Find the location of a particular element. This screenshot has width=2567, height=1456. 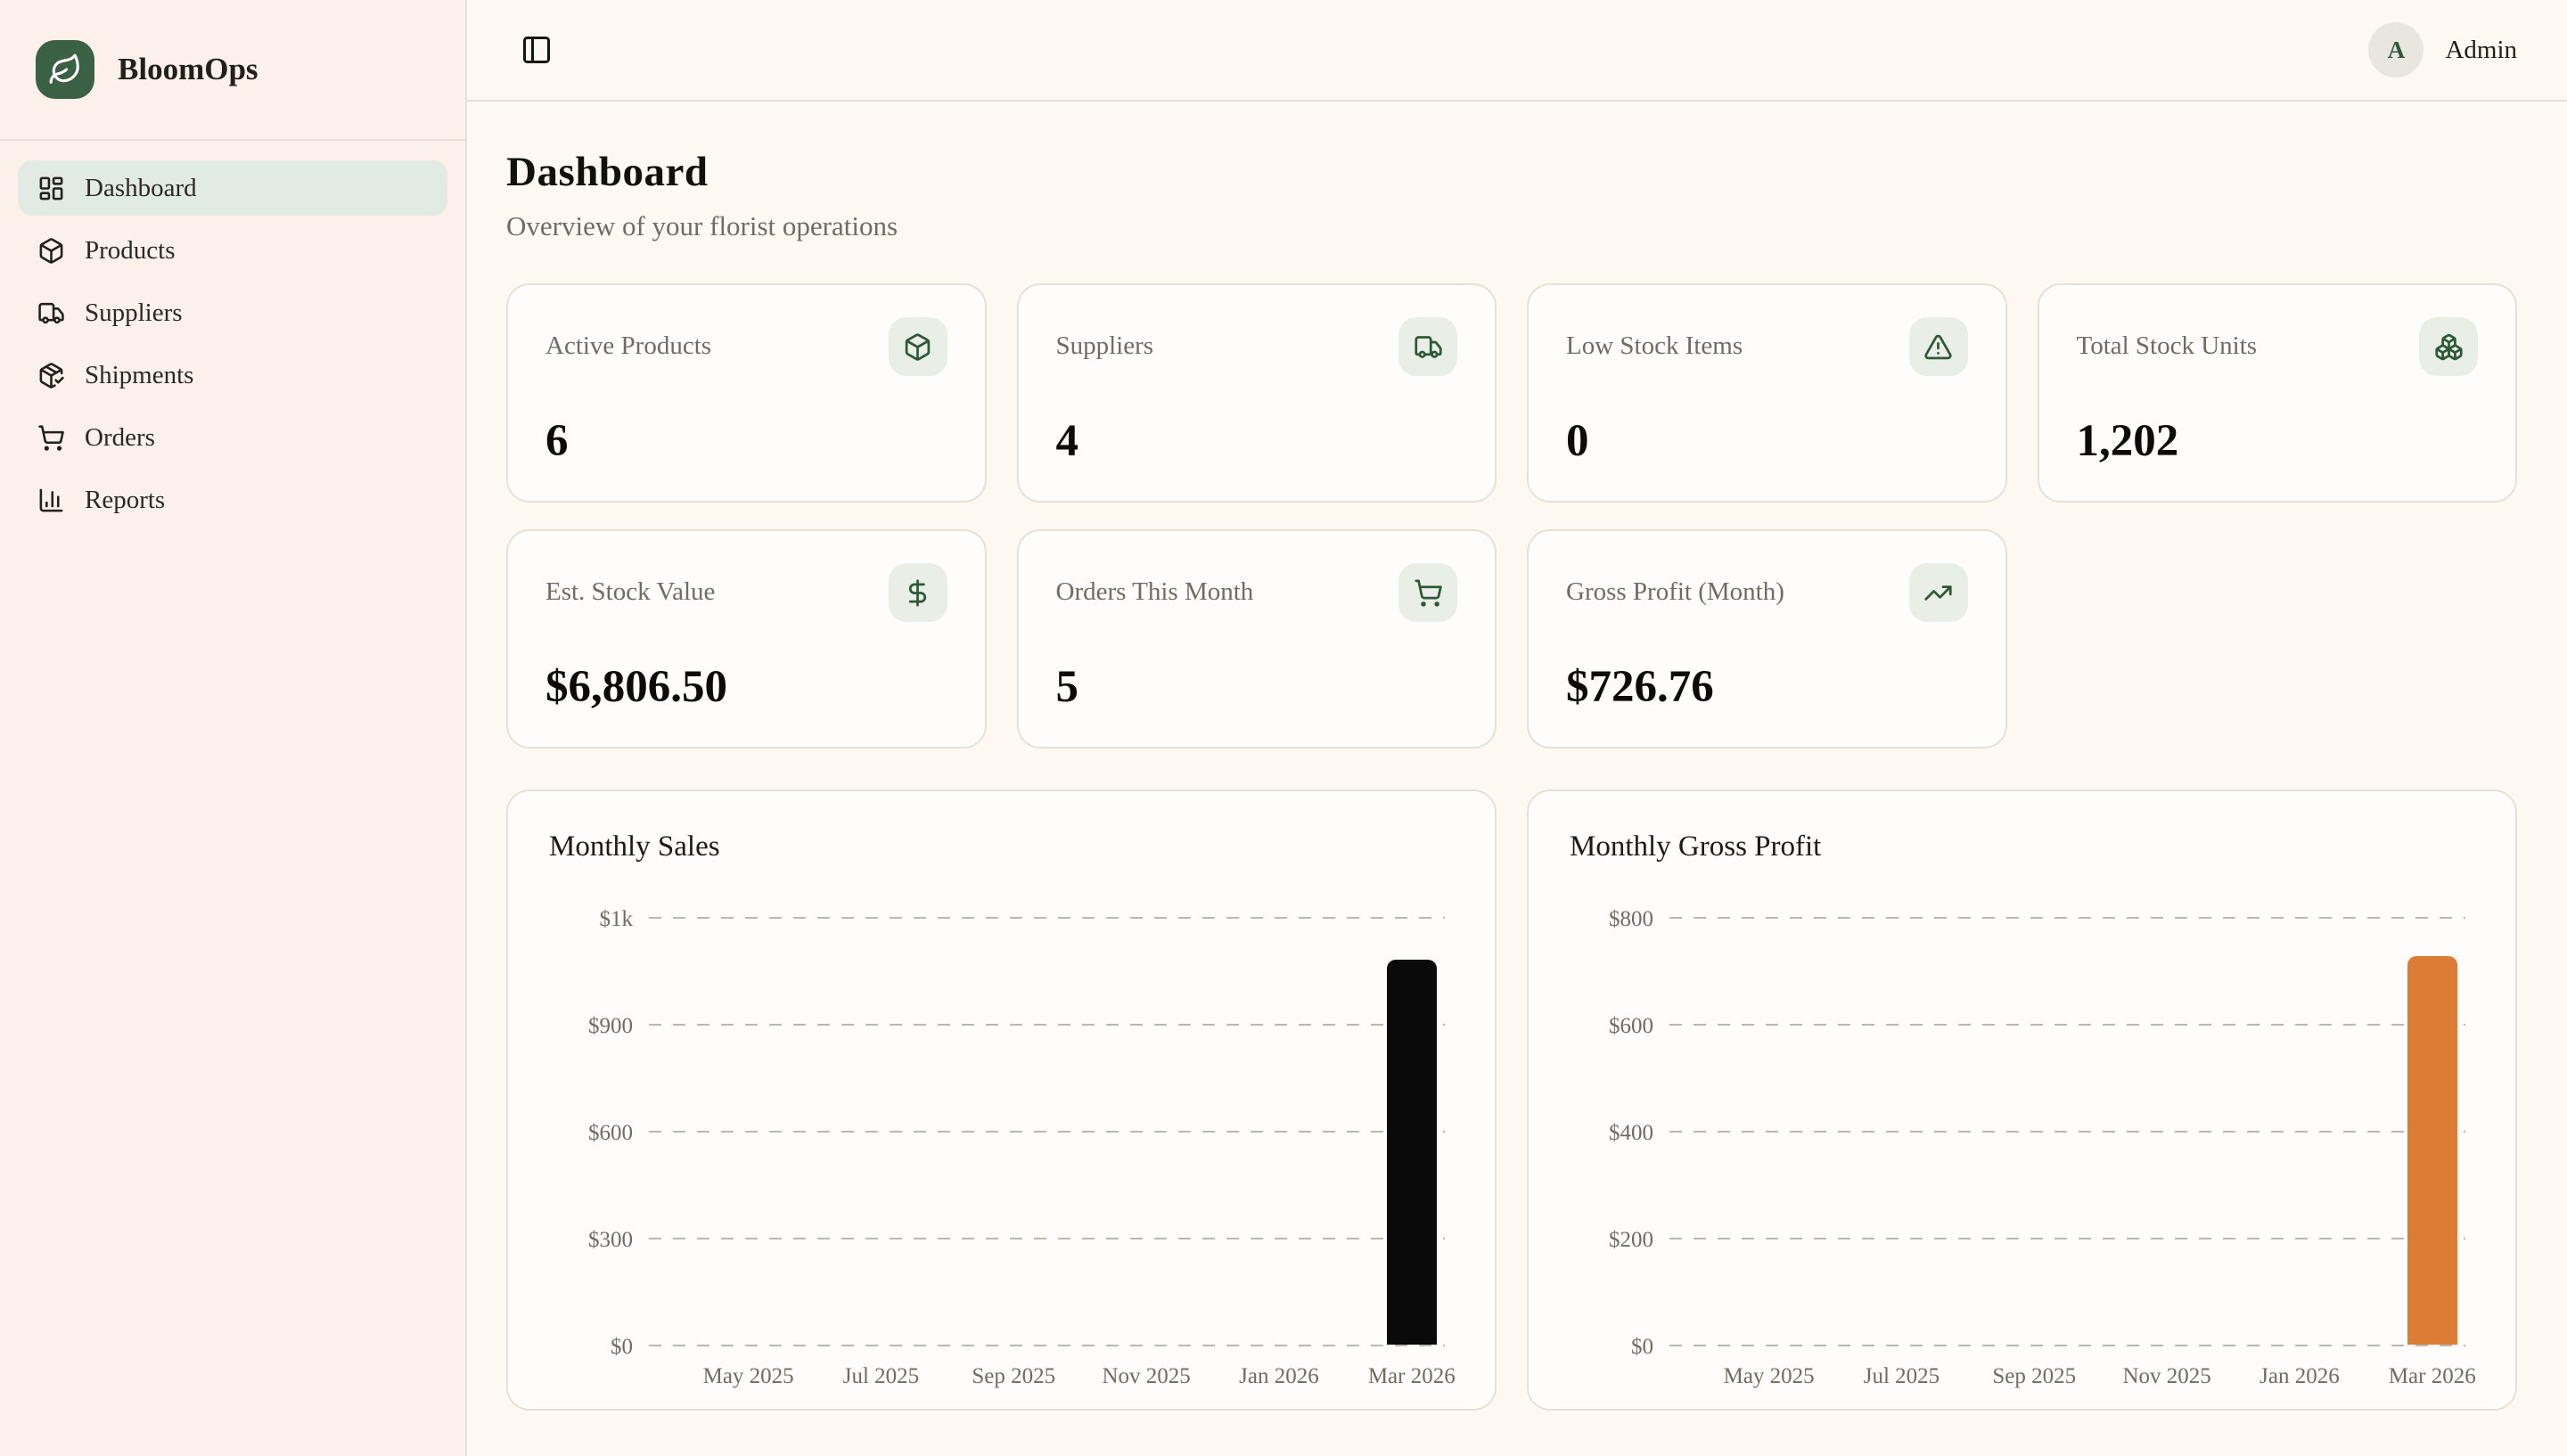

stat-value: 1,202 is located at coordinates (2127, 441).